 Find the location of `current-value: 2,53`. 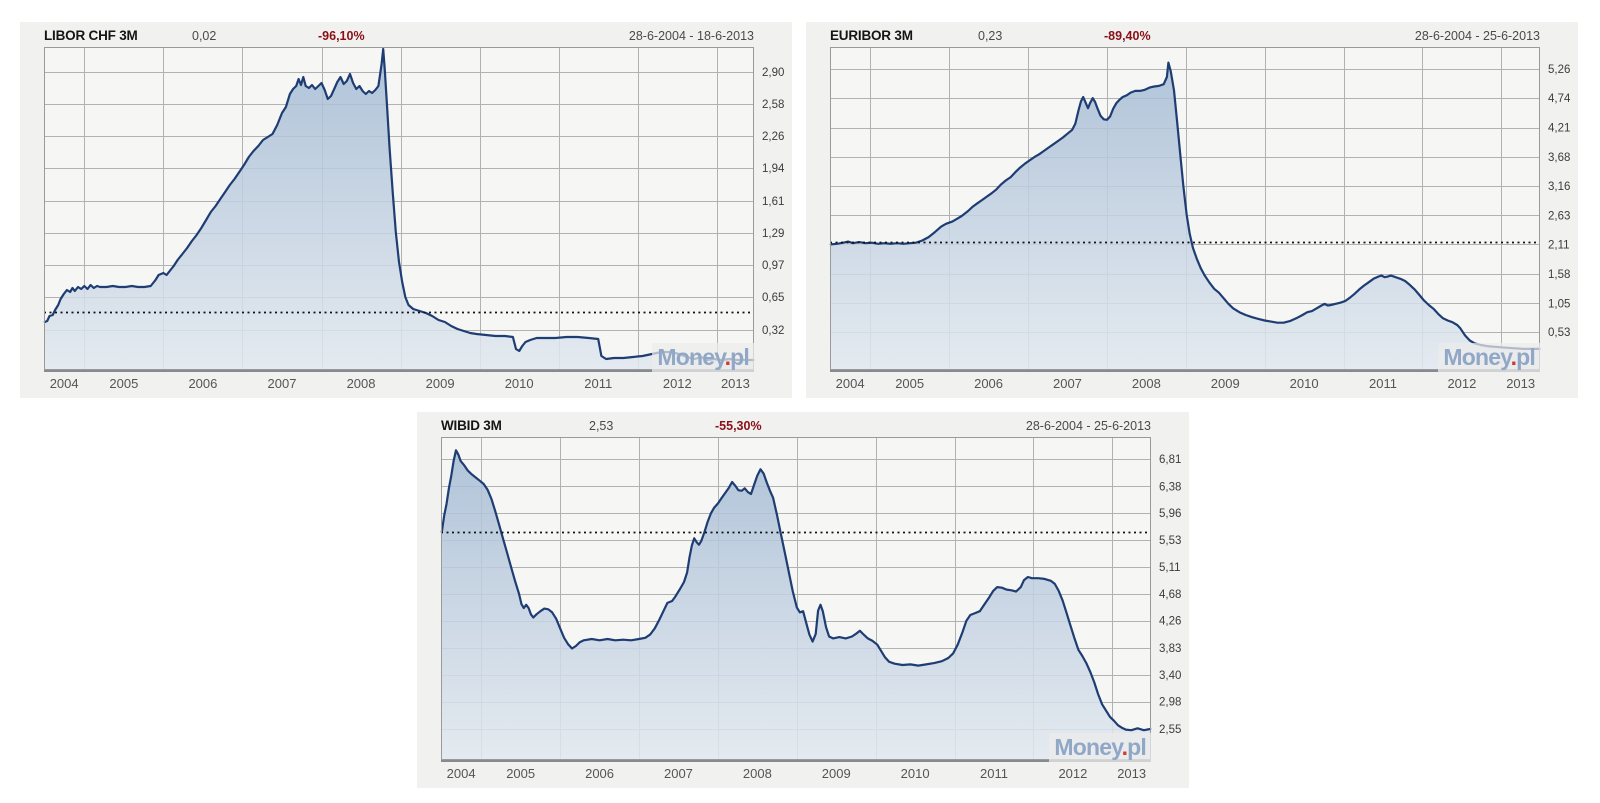

current-value: 2,53 is located at coordinates (601, 426).